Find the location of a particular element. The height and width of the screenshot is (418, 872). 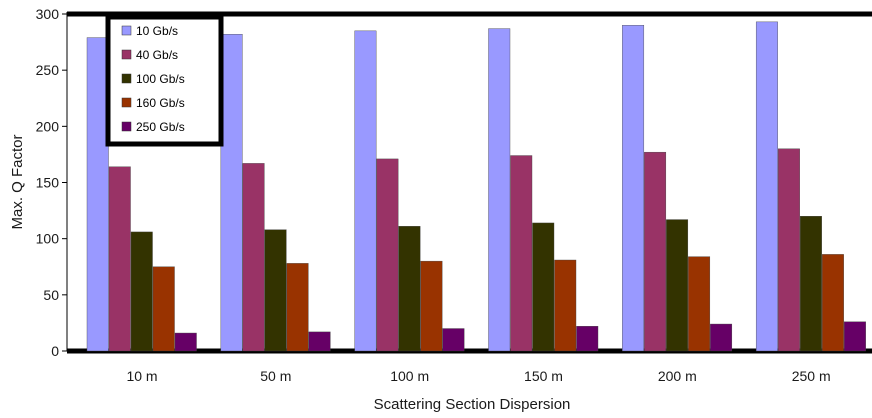

bar-100-gb-s-250-m is located at coordinates (810, 283).